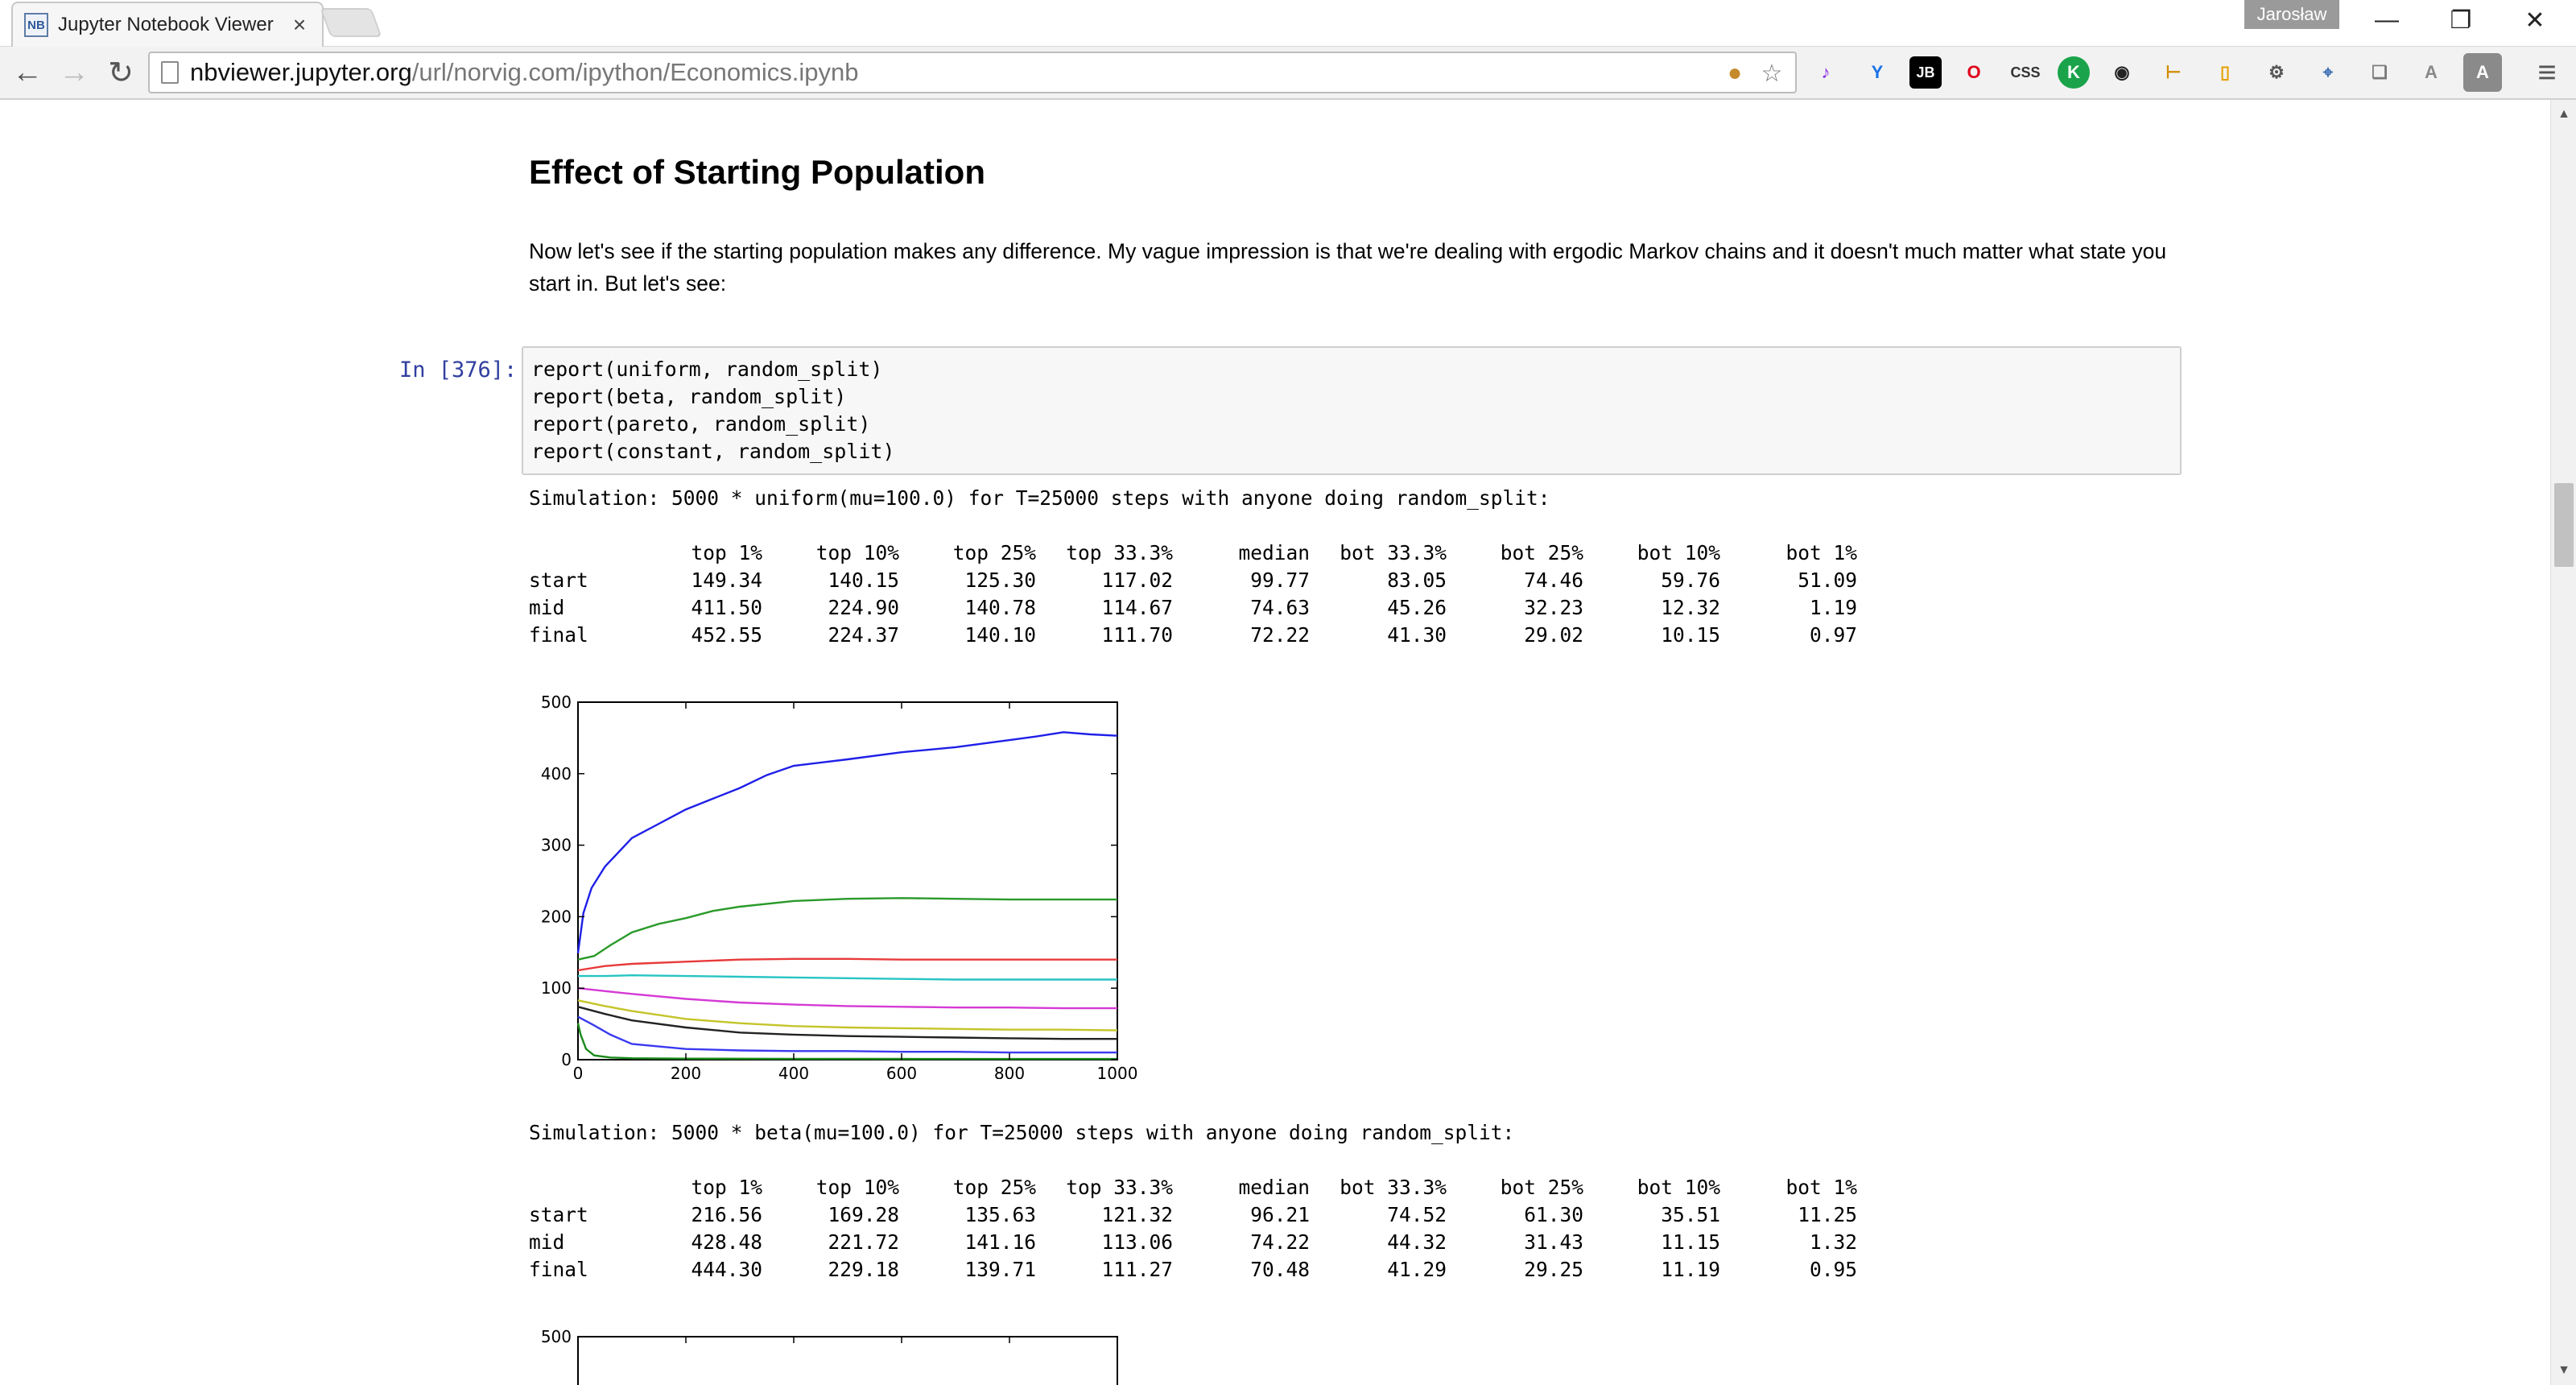  I want to click on table-cell: 59.76, so click(1690, 580).